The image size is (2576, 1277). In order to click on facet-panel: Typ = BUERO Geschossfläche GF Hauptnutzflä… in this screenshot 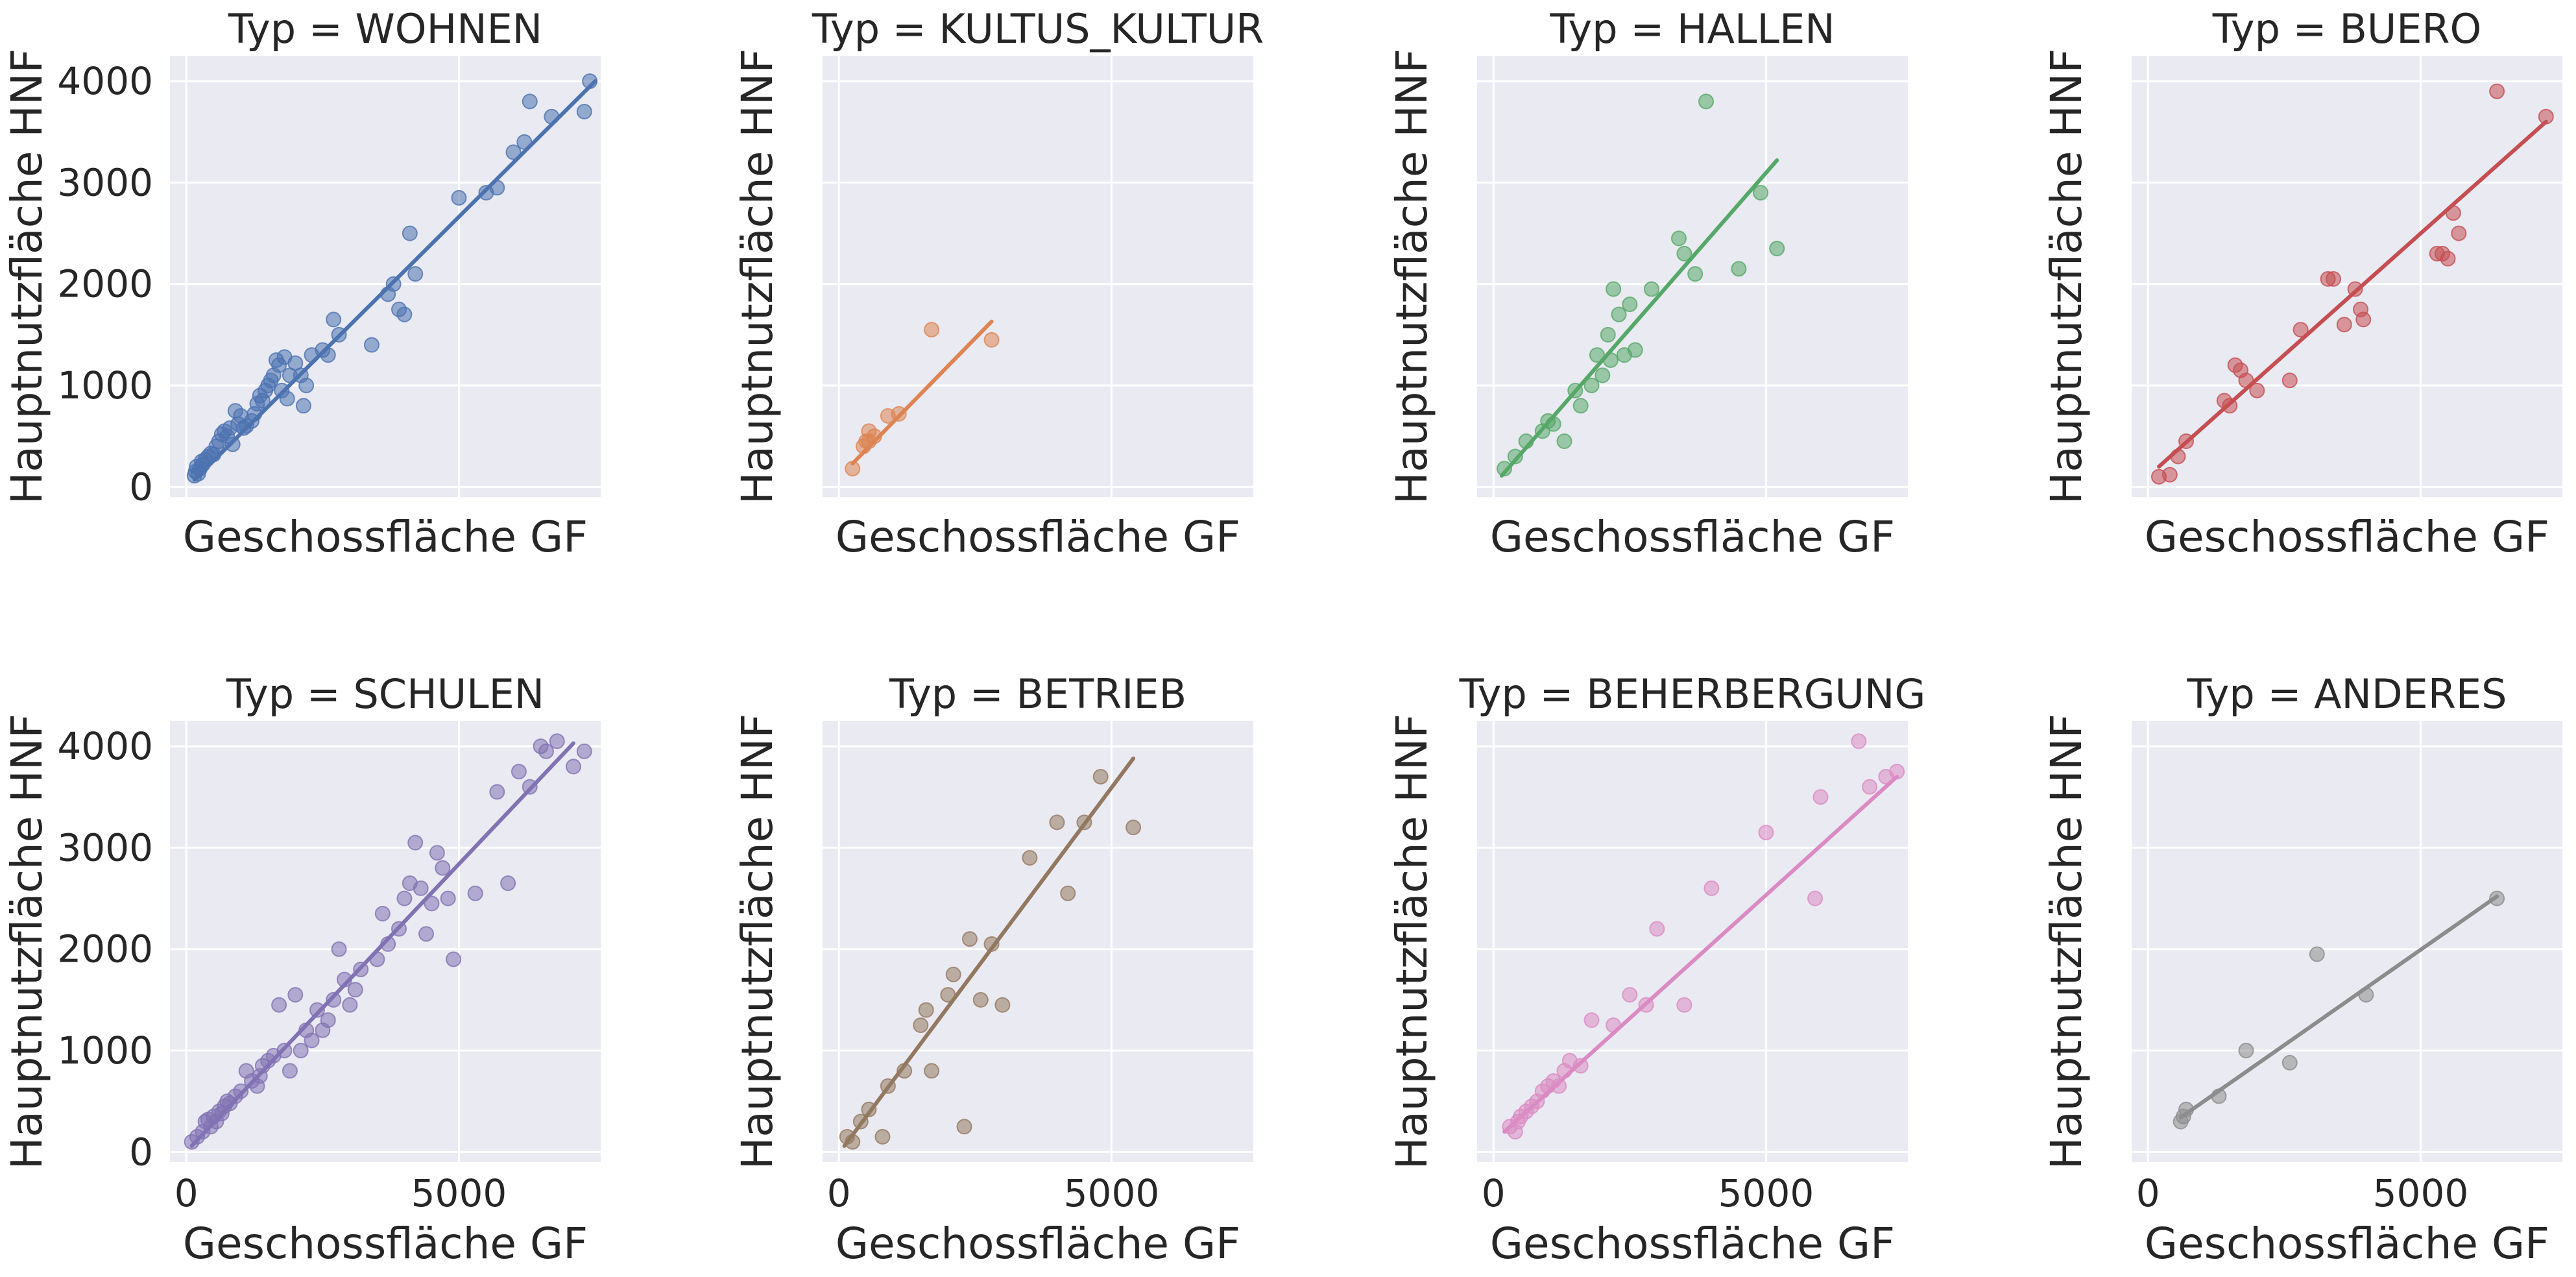, I will do `click(2301, 284)`.